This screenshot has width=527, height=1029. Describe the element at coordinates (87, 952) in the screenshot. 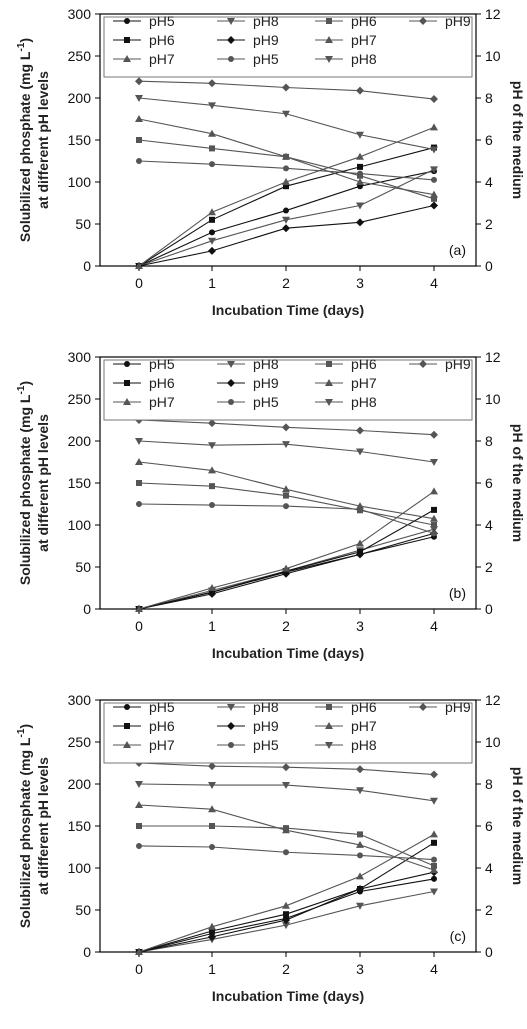

I see `y-tick-label: 0` at that location.